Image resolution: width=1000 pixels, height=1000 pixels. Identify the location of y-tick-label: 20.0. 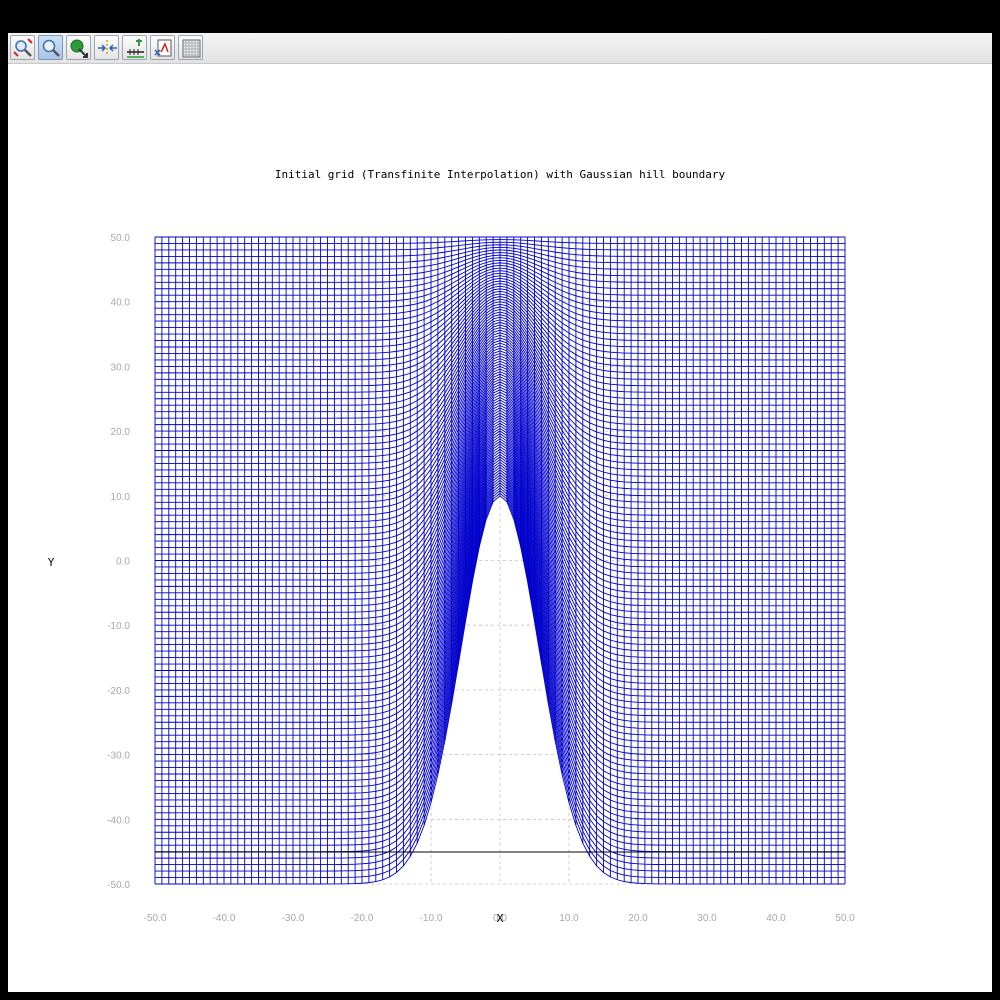
(121, 432).